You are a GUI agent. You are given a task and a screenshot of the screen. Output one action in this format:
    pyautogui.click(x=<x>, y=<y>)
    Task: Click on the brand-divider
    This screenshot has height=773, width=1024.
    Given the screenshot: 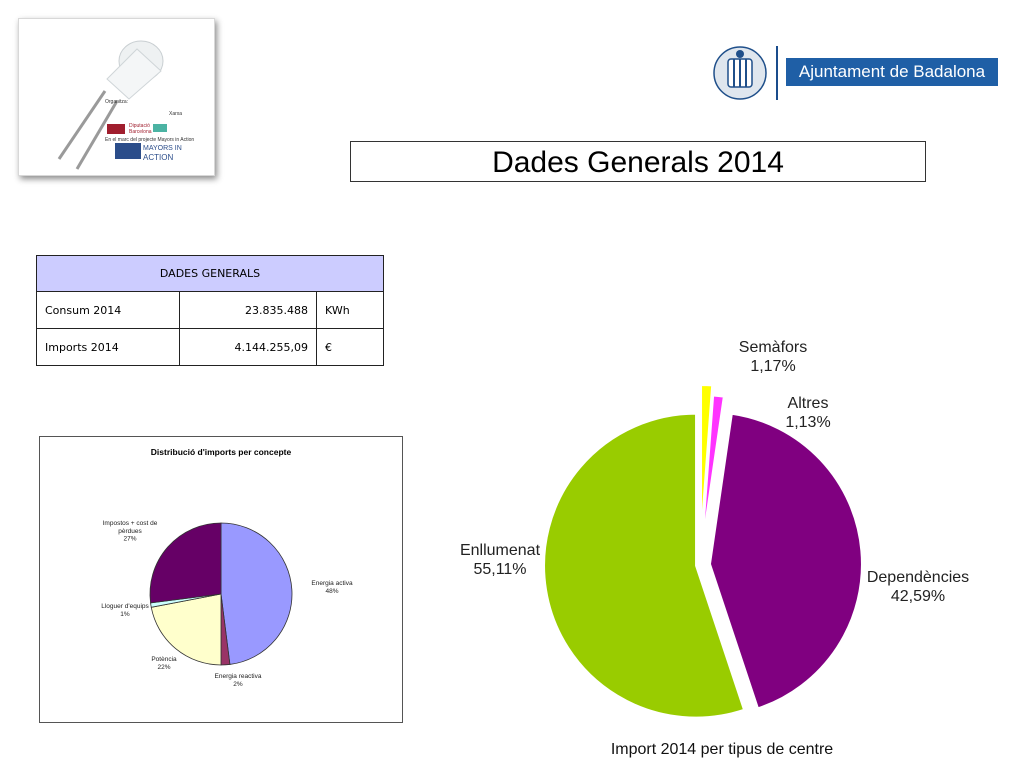 What is the action you would take?
    pyautogui.click(x=777, y=73)
    